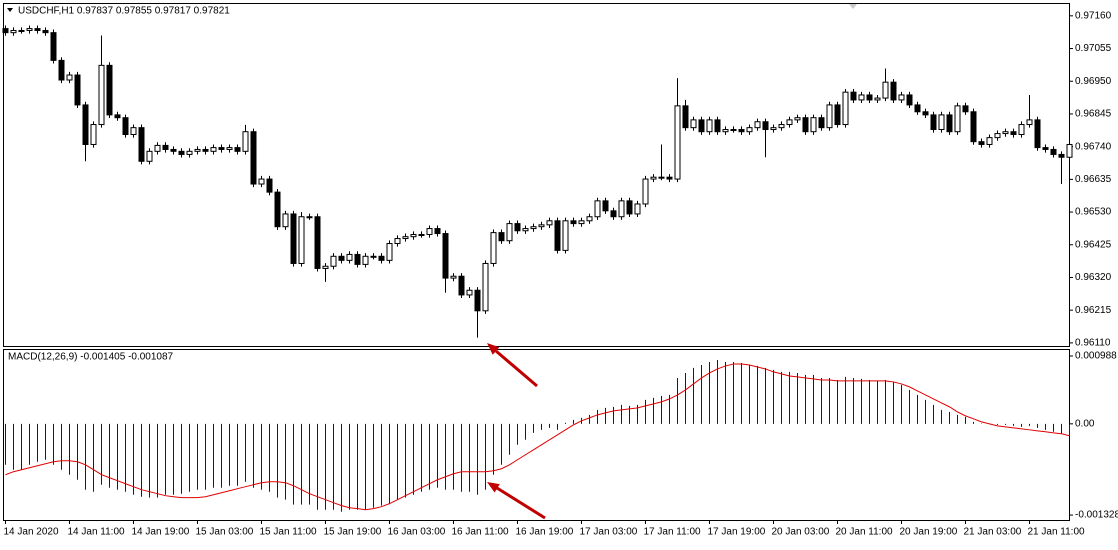 The image size is (1118, 550). I want to click on x-tick-label: 15 Jan 19:00, so click(353, 532).